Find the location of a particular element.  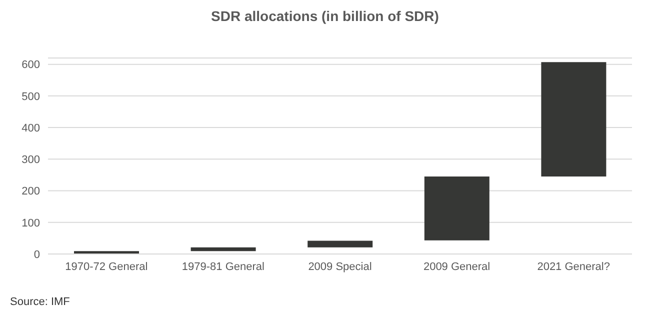

x-tick-label: 2009 General is located at coordinates (456, 266).